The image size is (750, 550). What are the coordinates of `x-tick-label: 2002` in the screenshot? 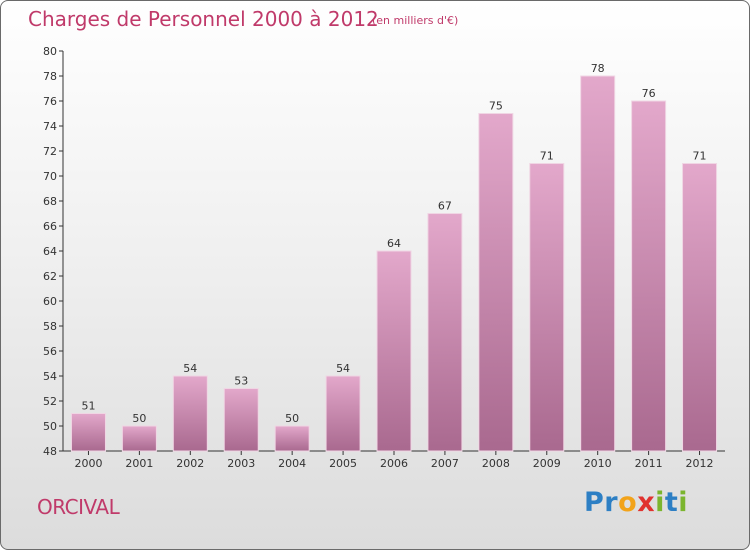 It's located at (190, 463).